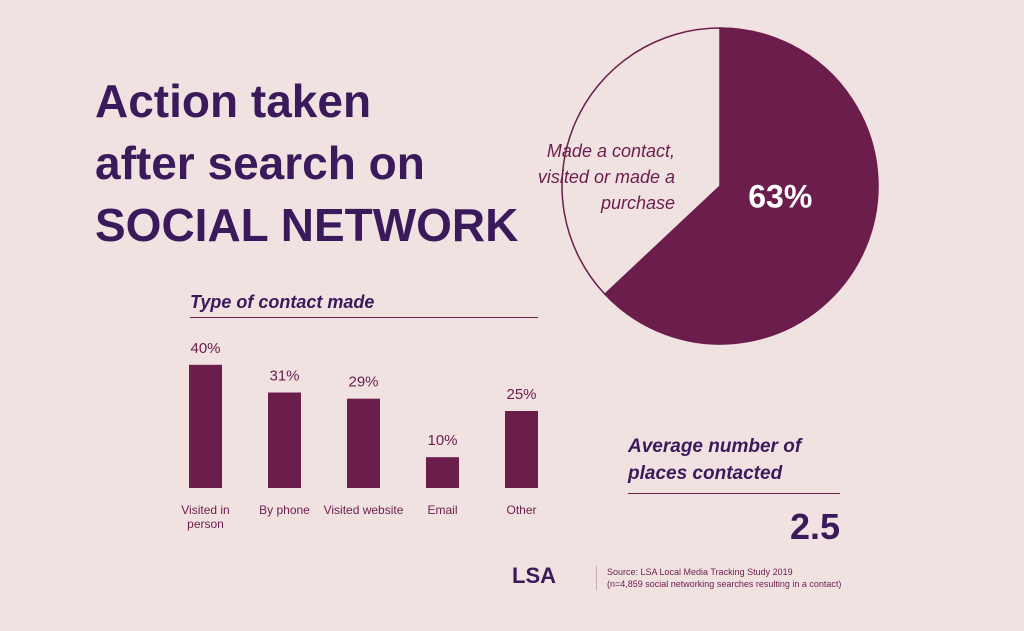  What do you see at coordinates (307, 225) in the screenshot?
I see `title-line: SOCIAL NETWORK` at bounding box center [307, 225].